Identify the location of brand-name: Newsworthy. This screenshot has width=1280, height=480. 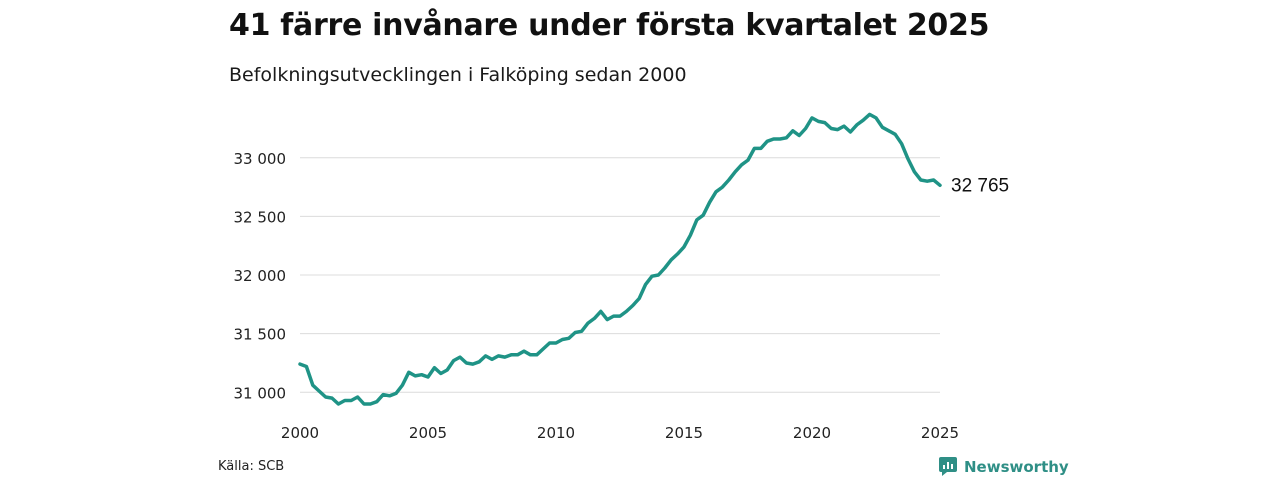
(1016, 466).